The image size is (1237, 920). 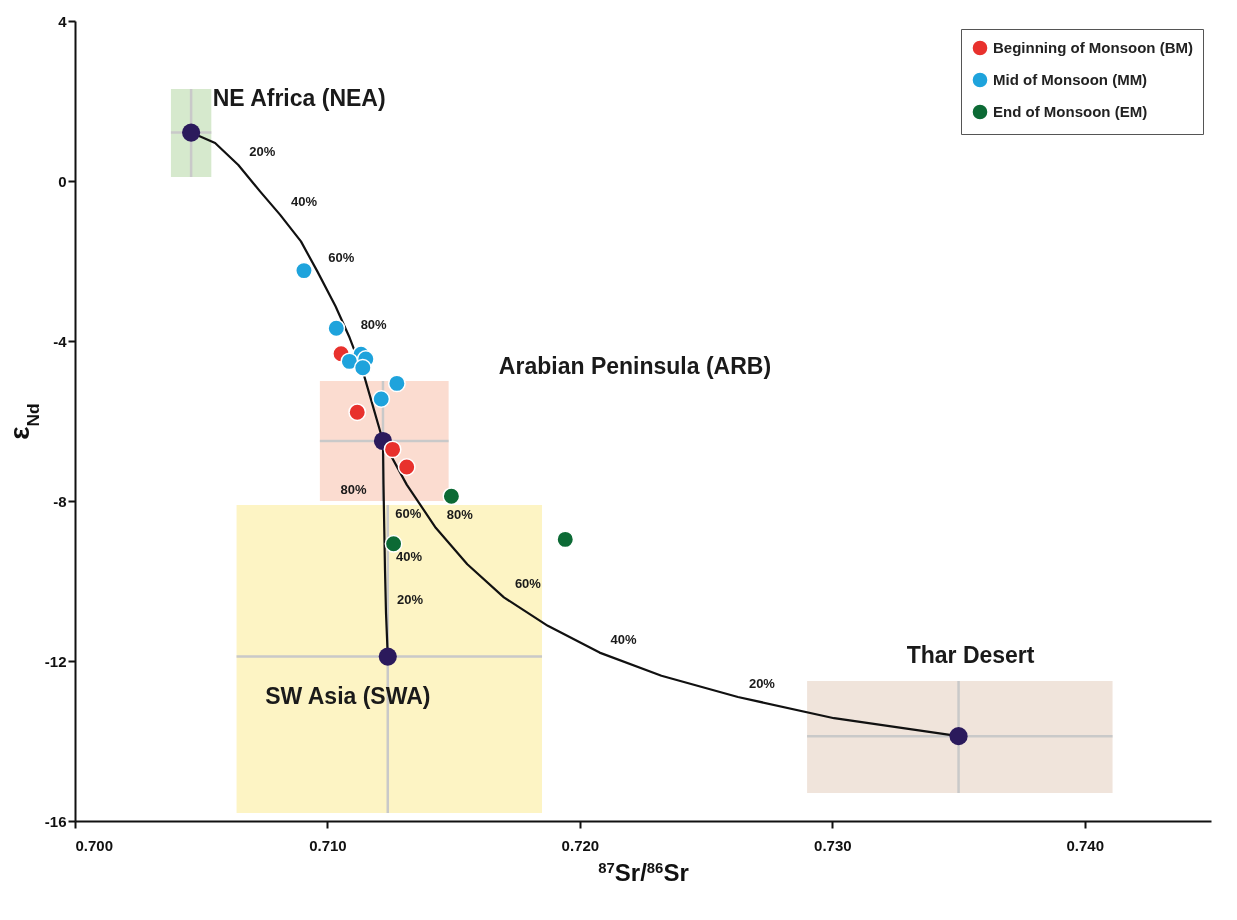 I want to click on legend-label: Beginning of Monsoon (BM), so click(x=1093, y=47).